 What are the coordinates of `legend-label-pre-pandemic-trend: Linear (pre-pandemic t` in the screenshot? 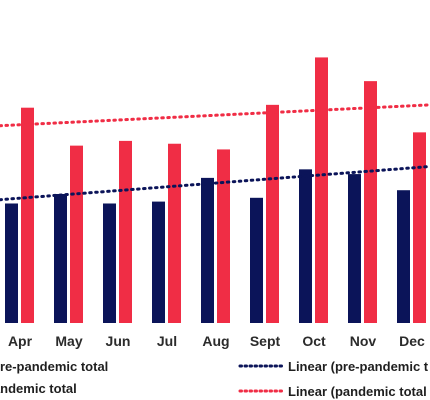 It's located at (358, 366).